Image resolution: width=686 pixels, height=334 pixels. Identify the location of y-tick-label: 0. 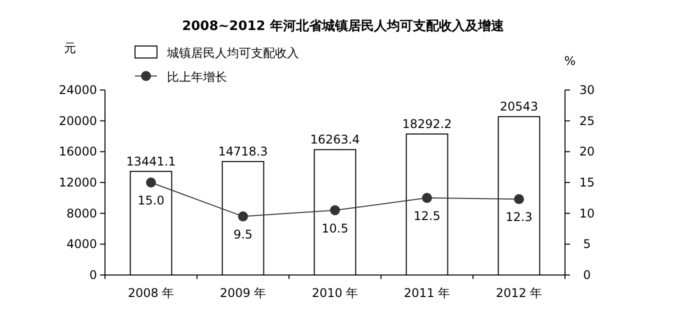
(93, 275).